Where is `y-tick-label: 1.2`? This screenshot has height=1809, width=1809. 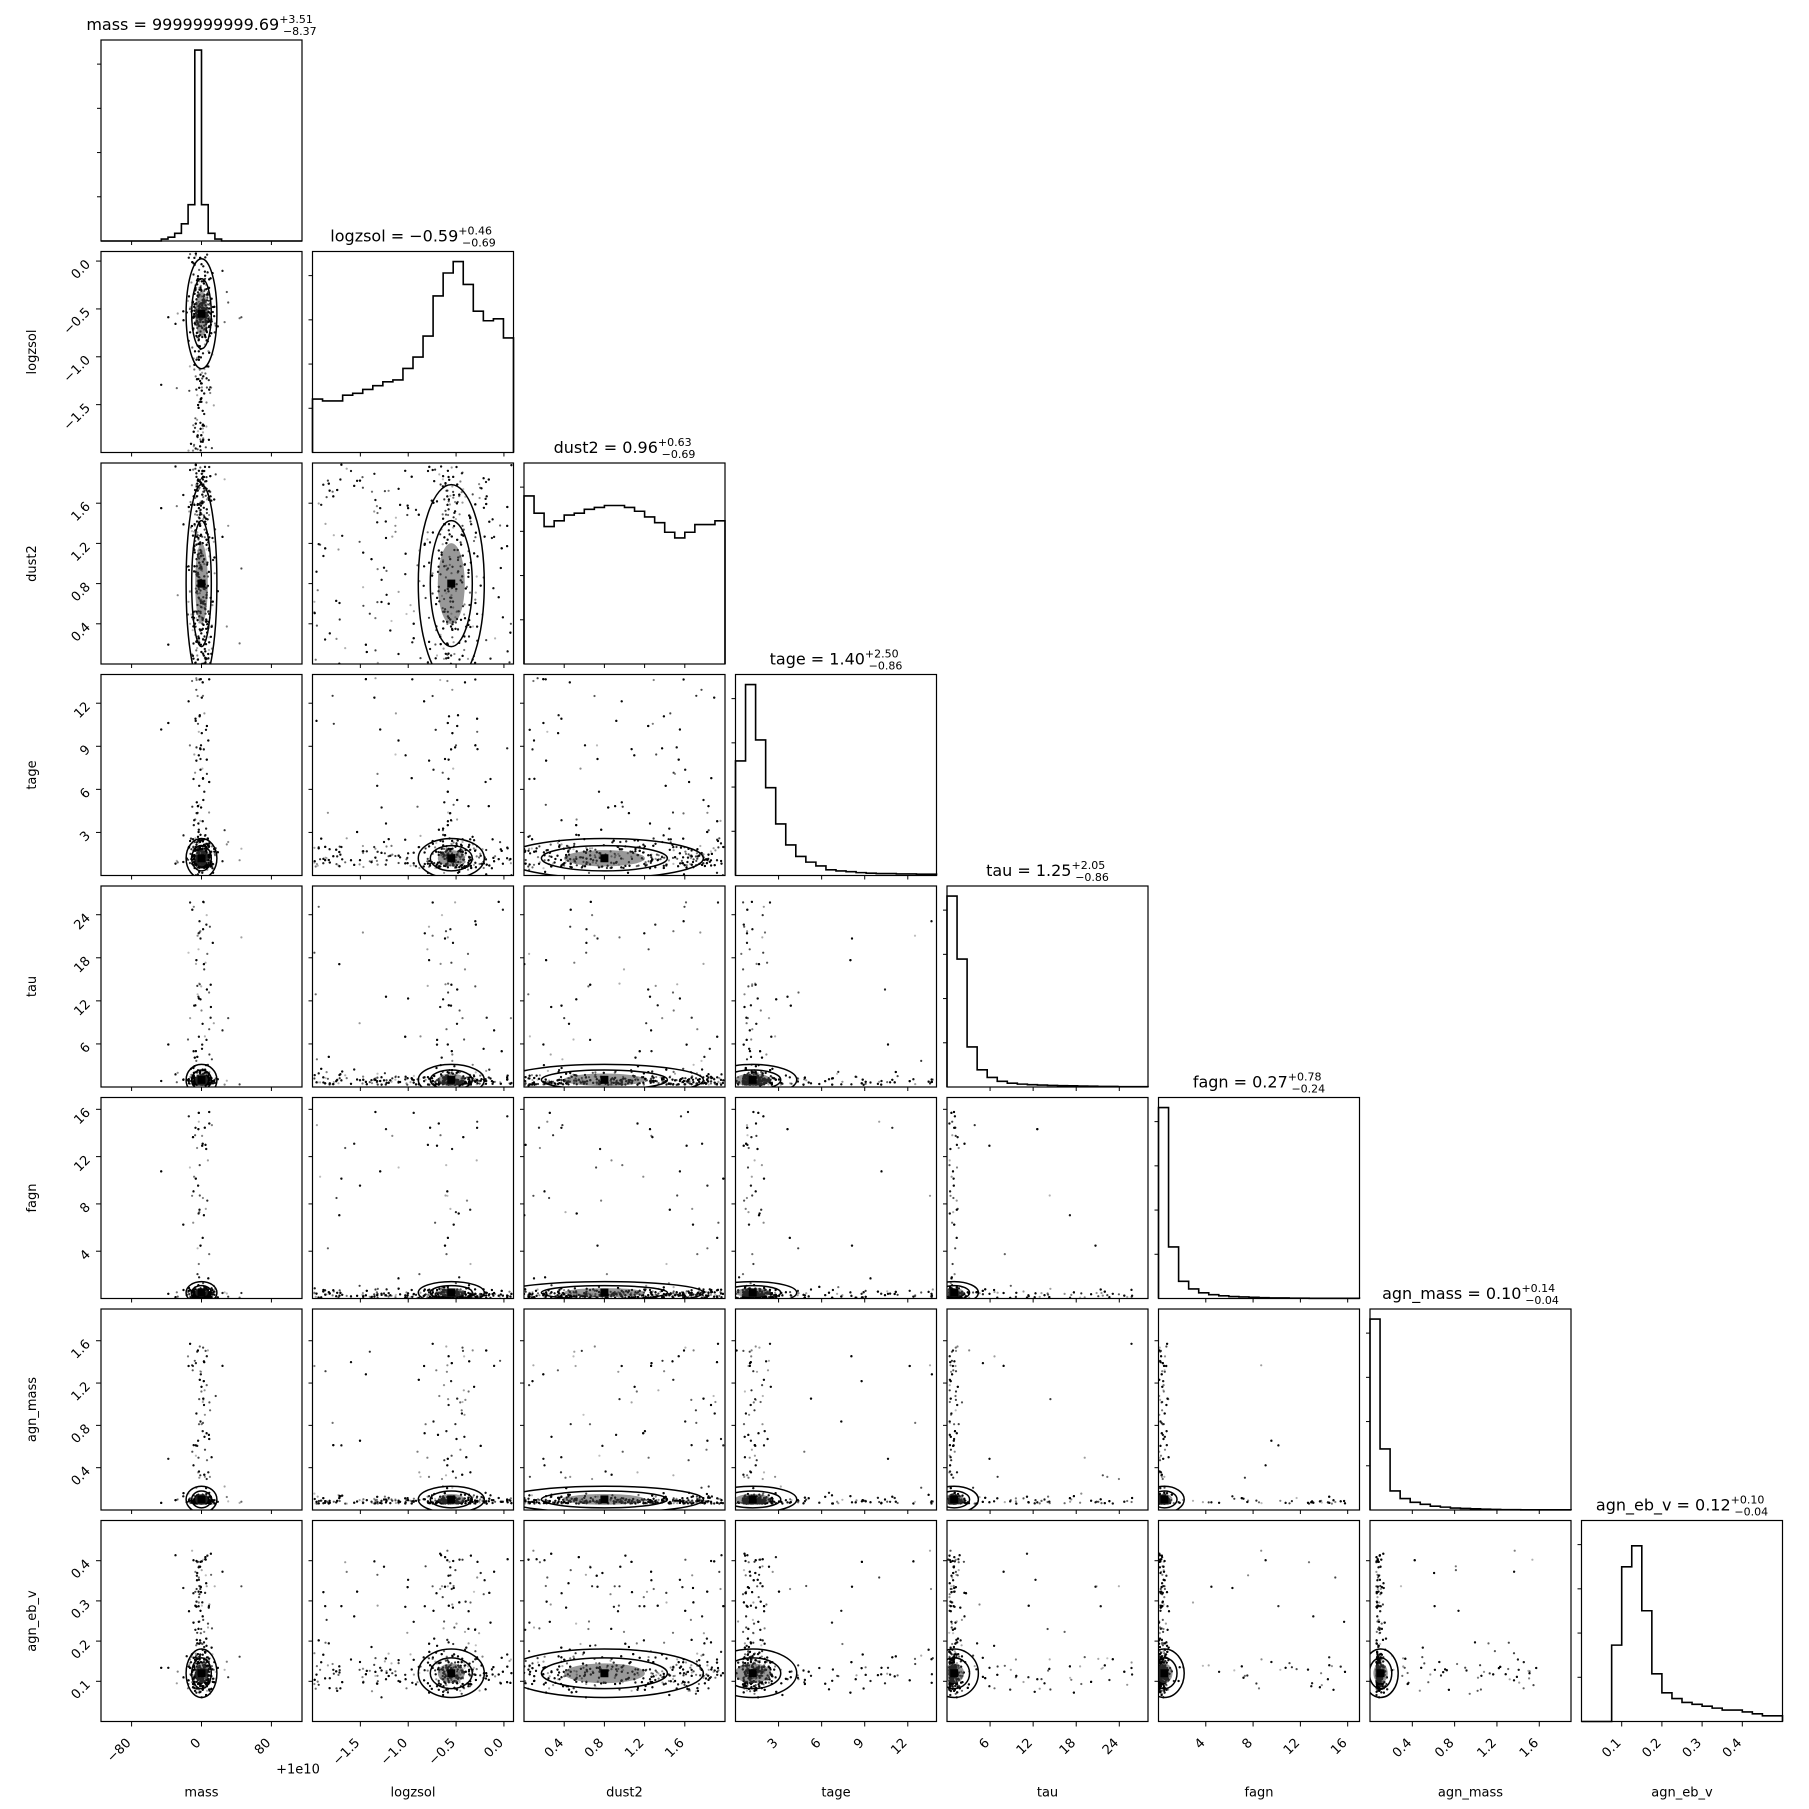 y-tick-label: 1.2 is located at coordinates (81, 552).